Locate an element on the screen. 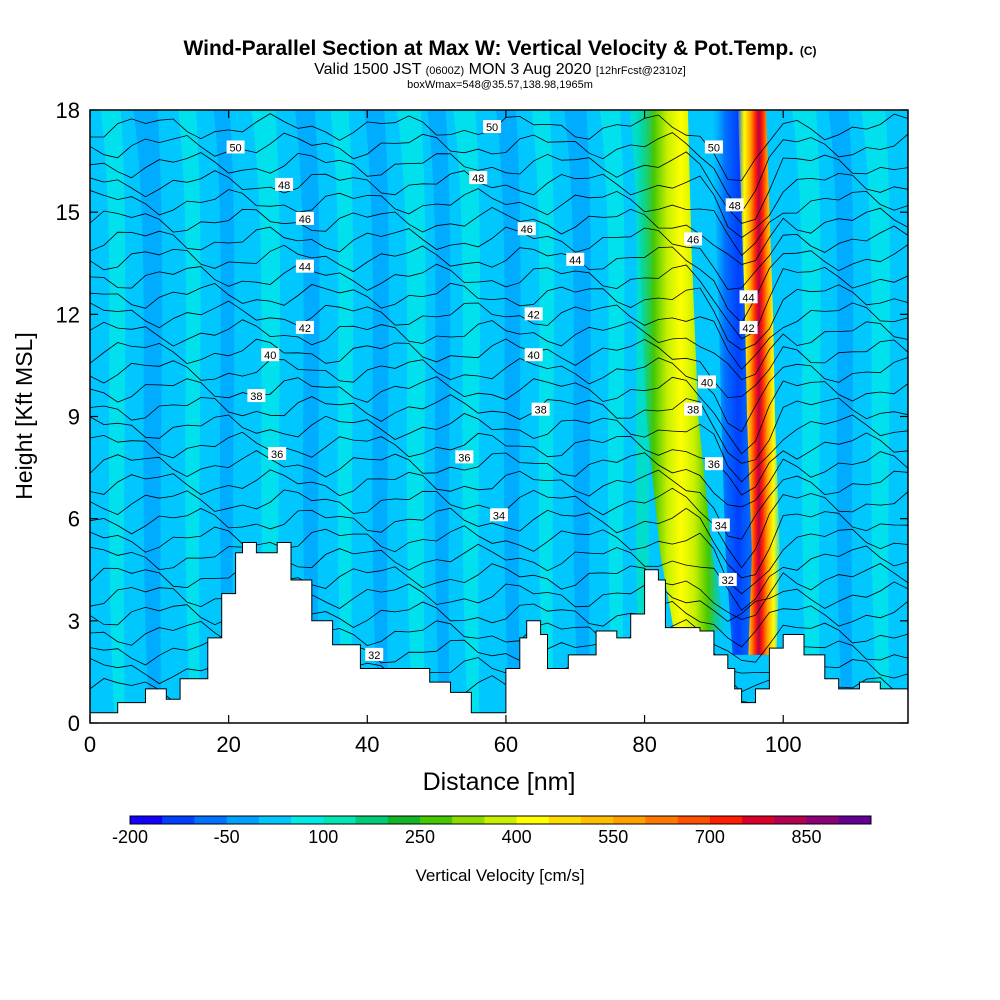 This screenshot has width=1000, height=1000. secondary-updraft is located at coordinates (680, 370).